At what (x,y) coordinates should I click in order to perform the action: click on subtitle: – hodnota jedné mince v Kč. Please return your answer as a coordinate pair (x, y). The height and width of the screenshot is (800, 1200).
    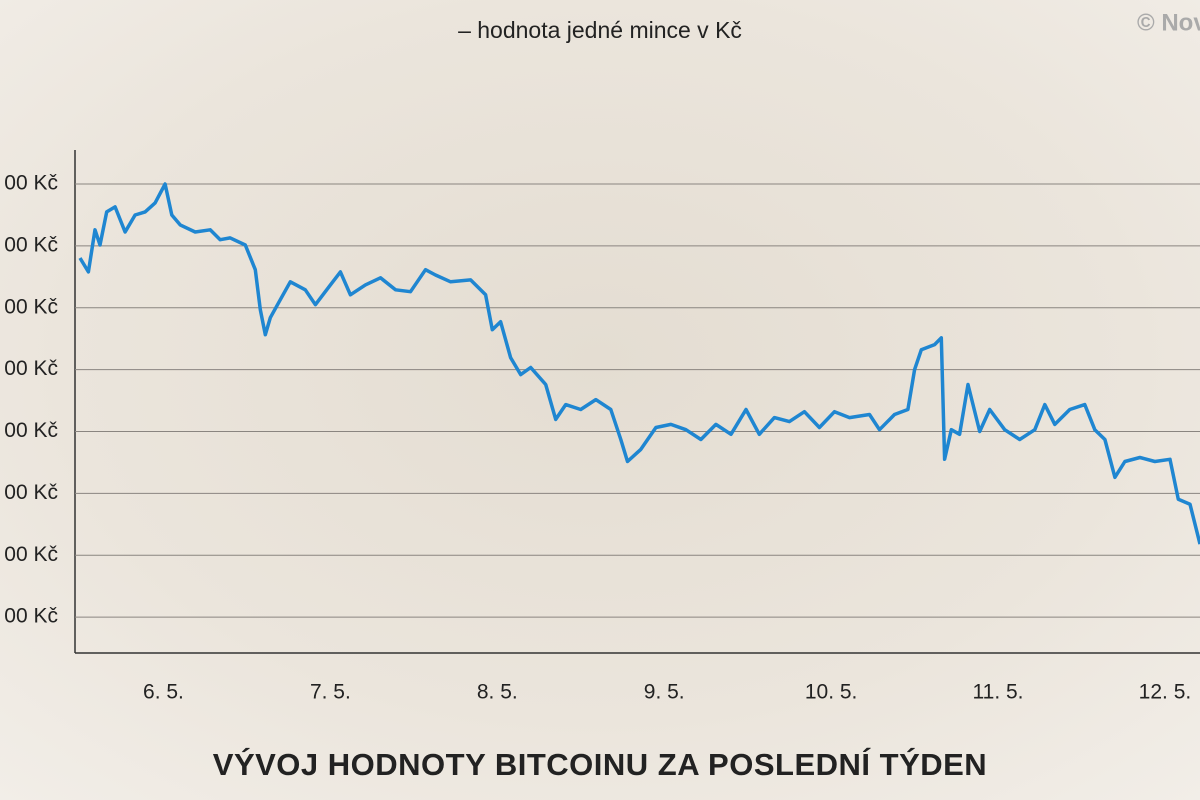
    Looking at the image, I should click on (600, 30).